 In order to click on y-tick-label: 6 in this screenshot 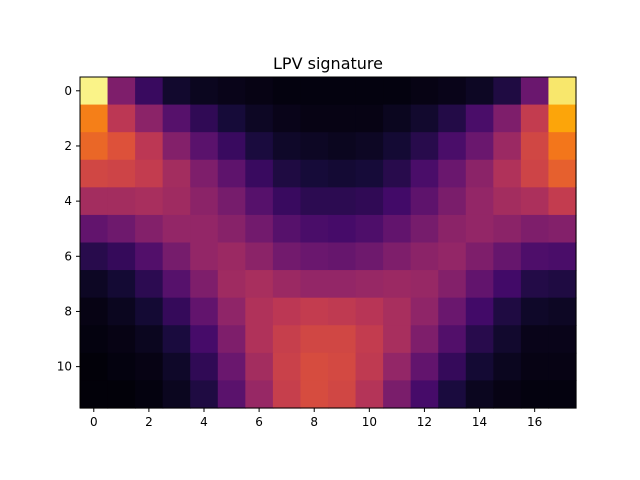, I will do `click(68, 256)`.